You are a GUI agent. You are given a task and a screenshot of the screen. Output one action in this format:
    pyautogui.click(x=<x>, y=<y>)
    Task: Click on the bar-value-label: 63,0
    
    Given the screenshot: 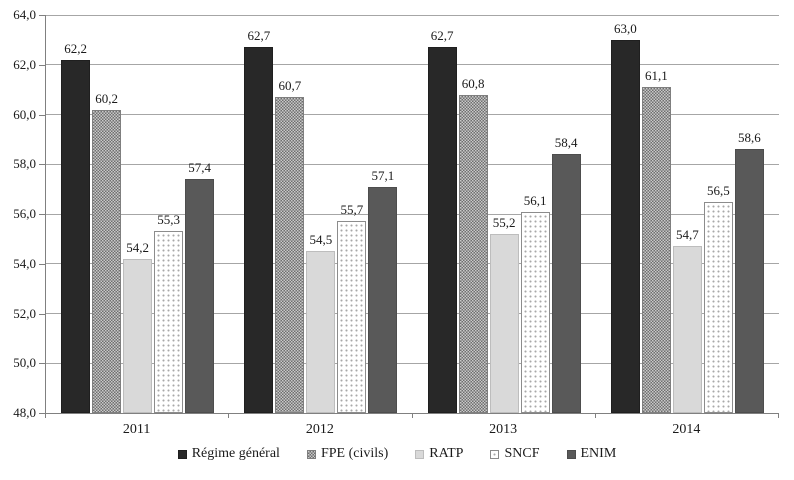 What is the action you would take?
    pyautogui.click(x=625, y=28)
    